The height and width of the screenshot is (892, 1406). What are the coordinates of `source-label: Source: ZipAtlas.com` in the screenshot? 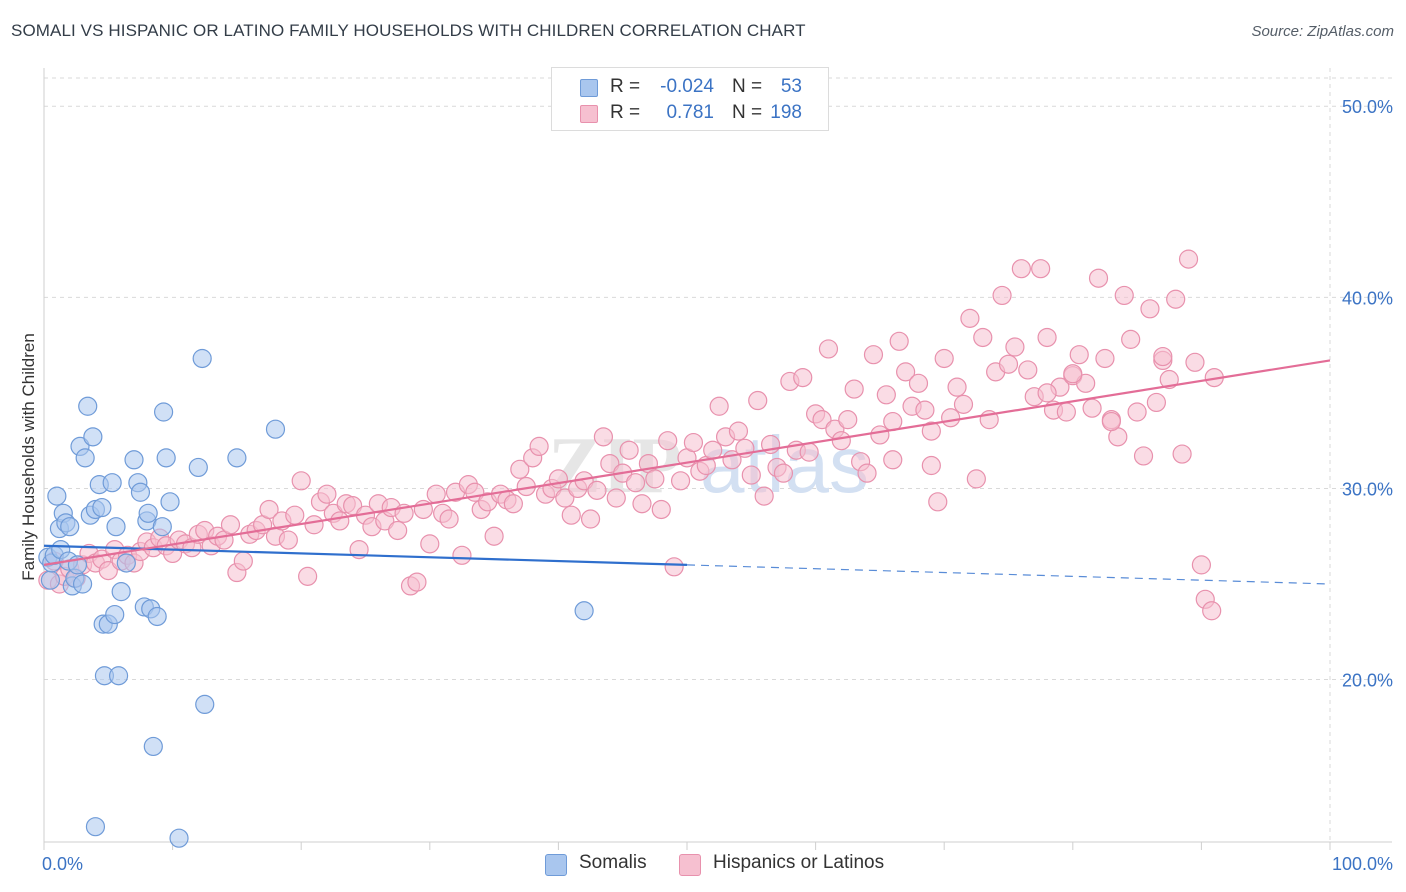 It's located at (1322, 31).